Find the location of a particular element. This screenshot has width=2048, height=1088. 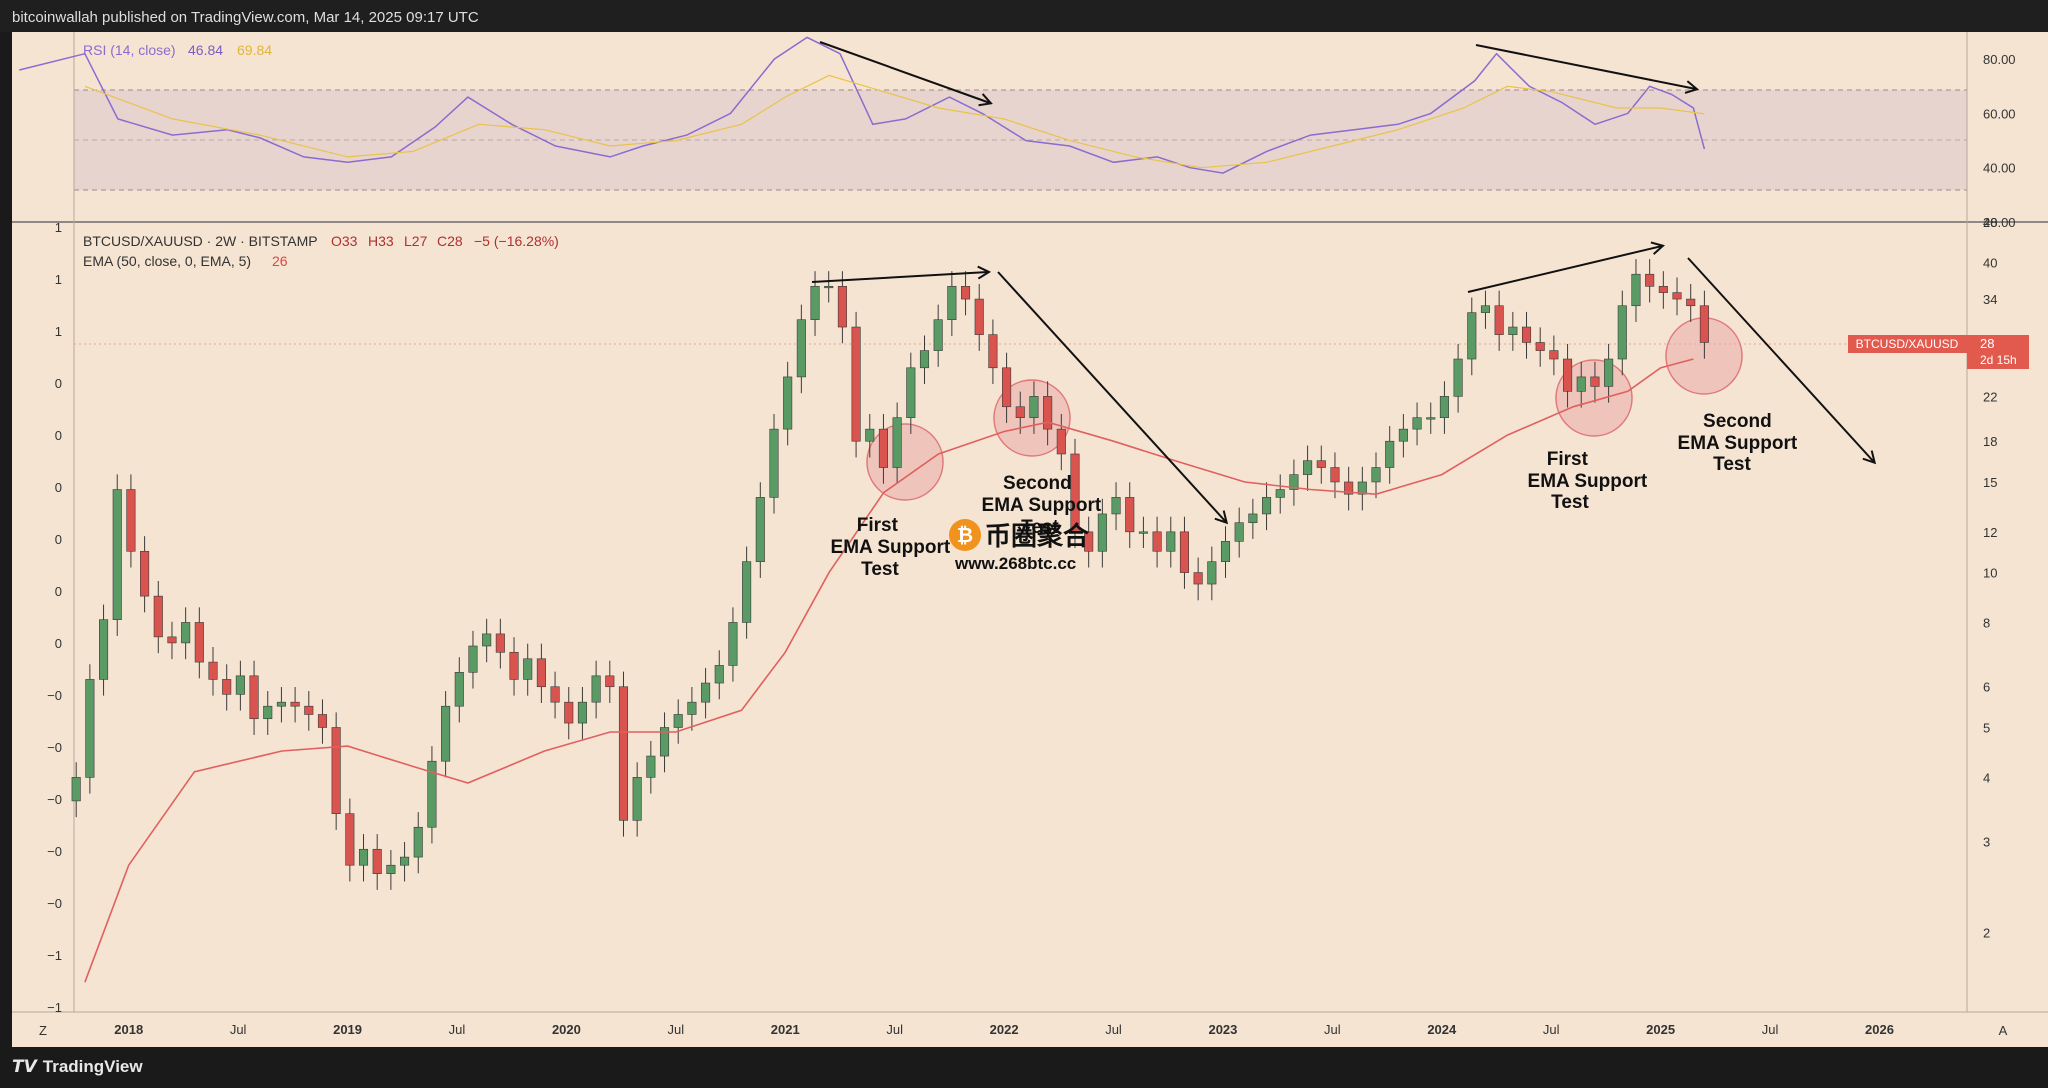

time-tick-label: 2022 is located at coordinates (1004, 1029).